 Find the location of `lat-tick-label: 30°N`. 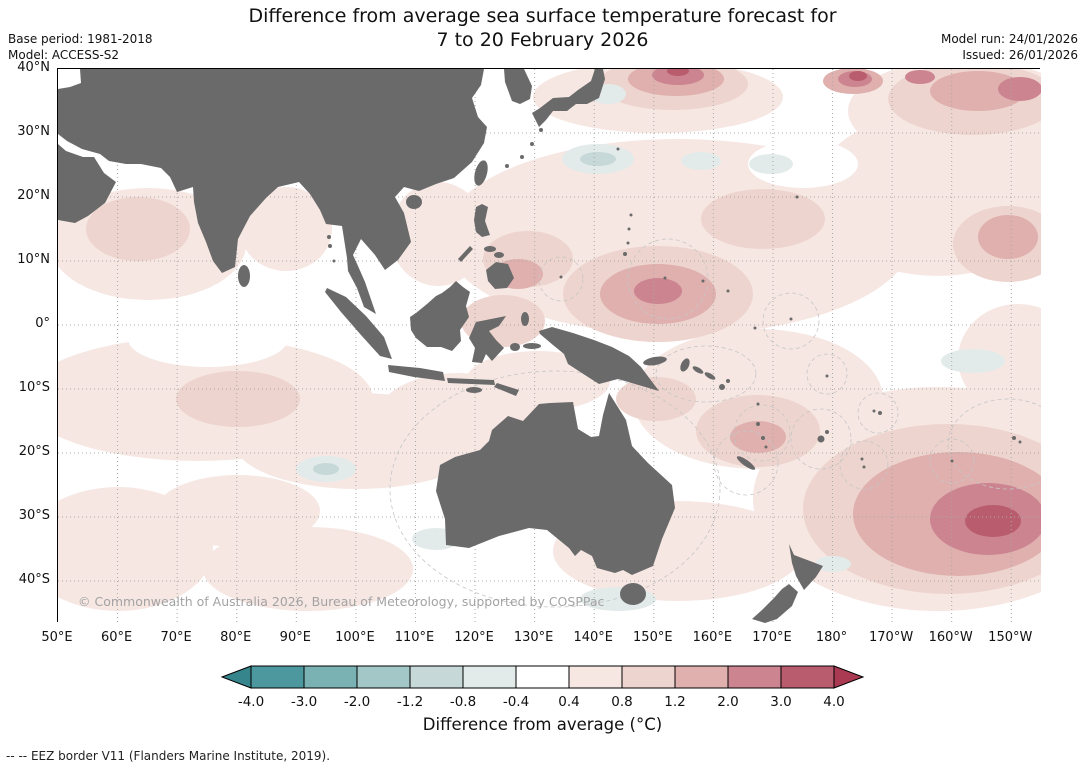

lat-tick-label: 30°N is located at coordinates (33, 131).